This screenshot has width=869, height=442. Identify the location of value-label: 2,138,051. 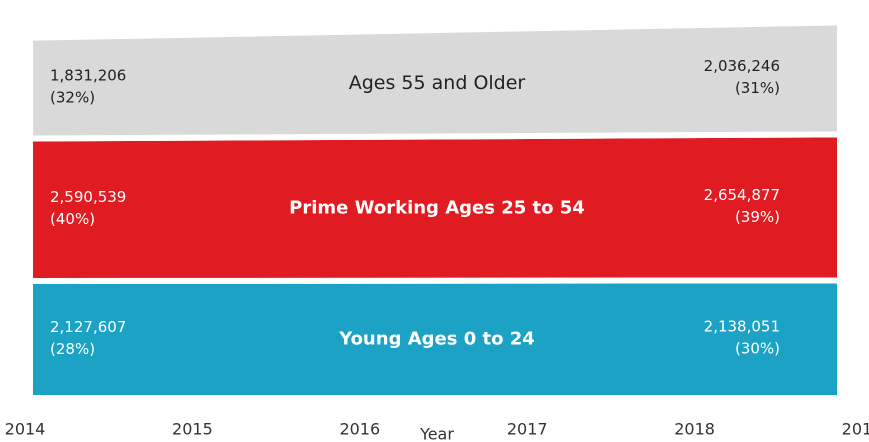
(742, 327).